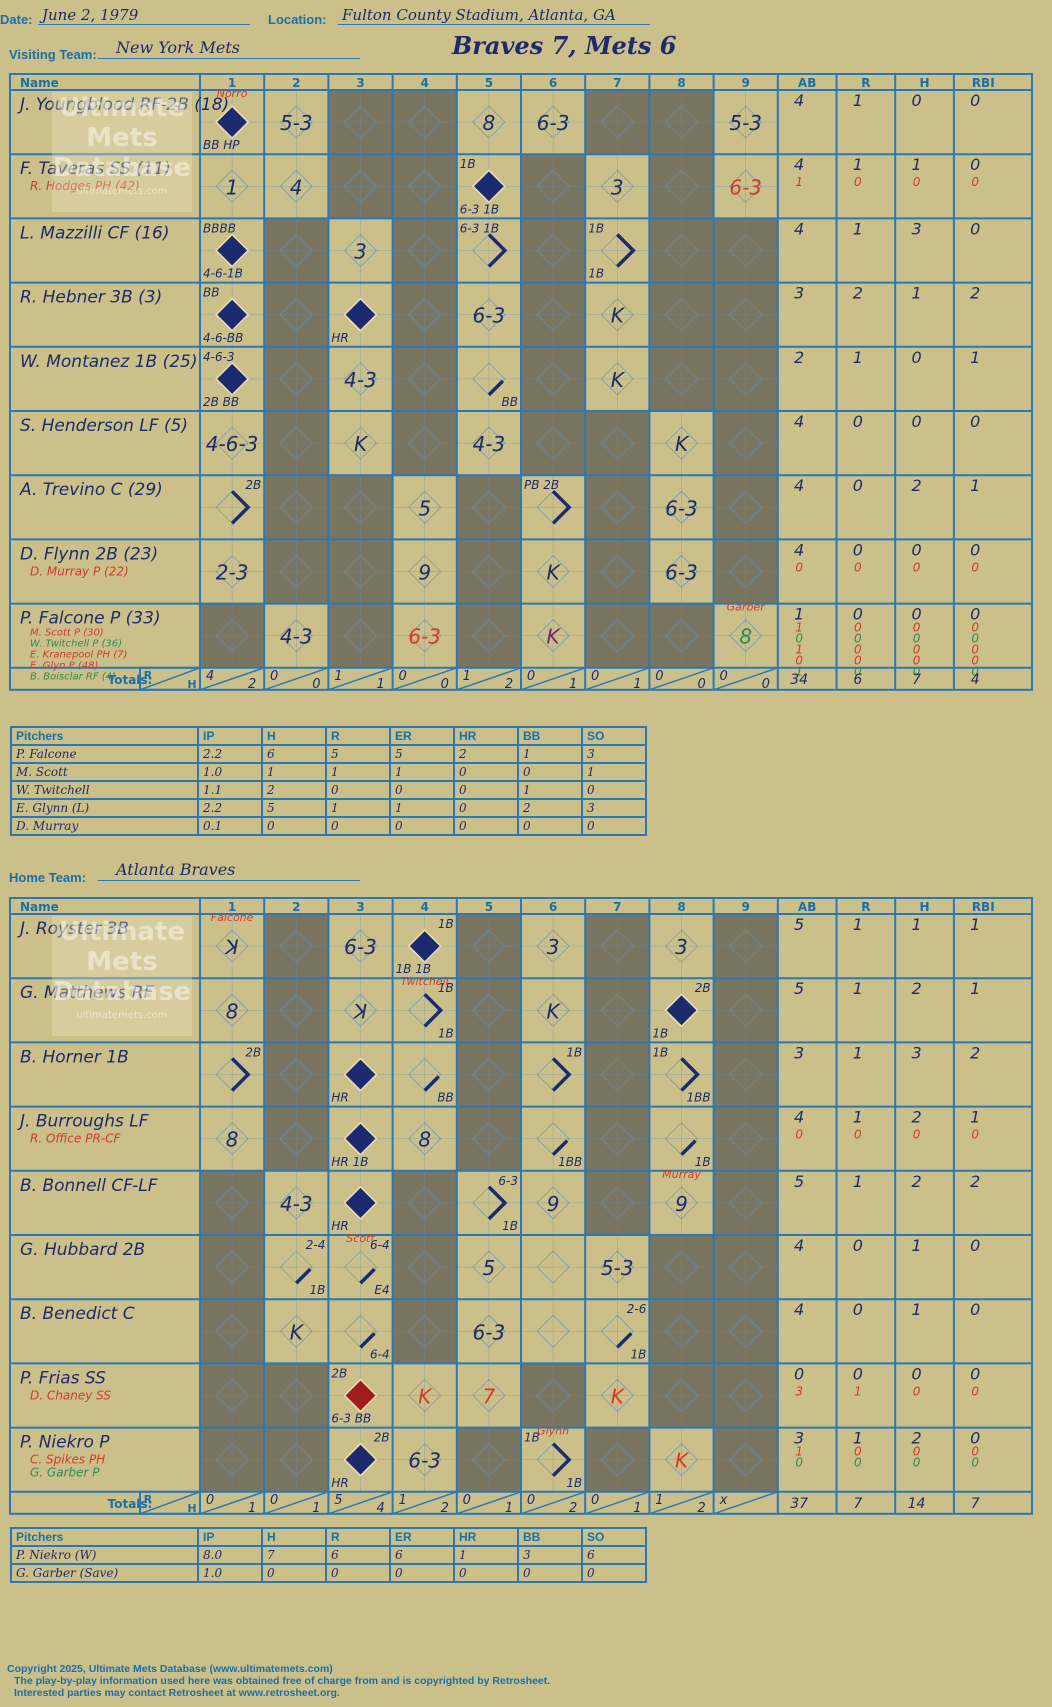  I want to click on pitcher-stat-cell: 1.1, so click(230, 790).